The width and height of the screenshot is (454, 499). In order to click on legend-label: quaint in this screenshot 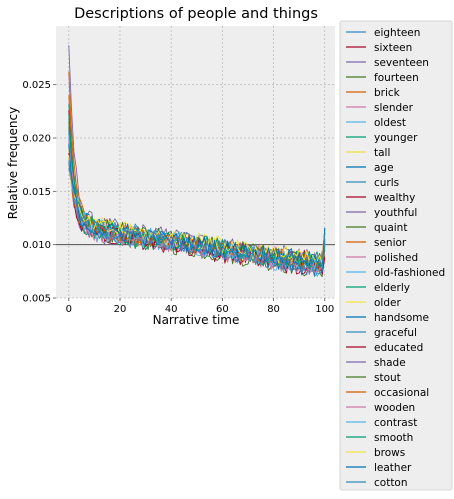, I will do `click(390, 228)`.